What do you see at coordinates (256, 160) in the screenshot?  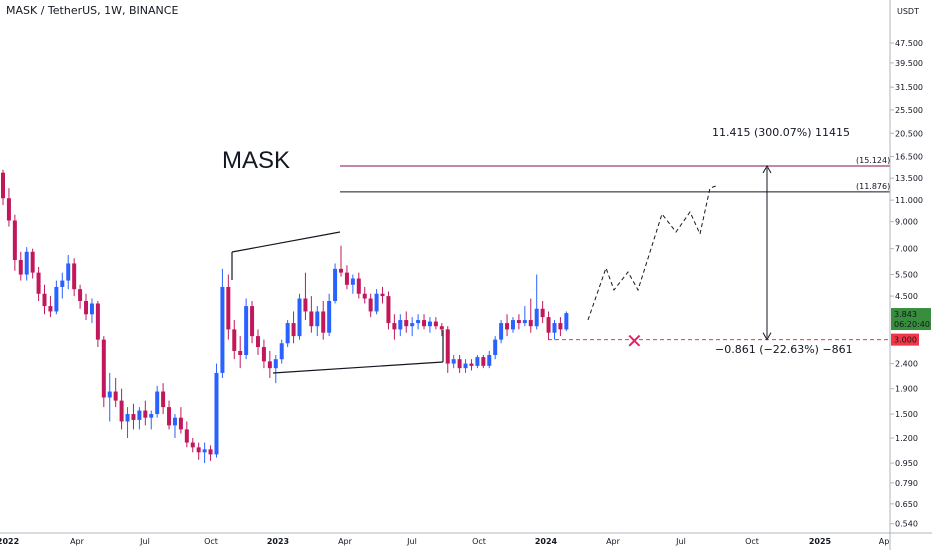 I see `mask-annotation: MASK` at bounding box center [256, 160].